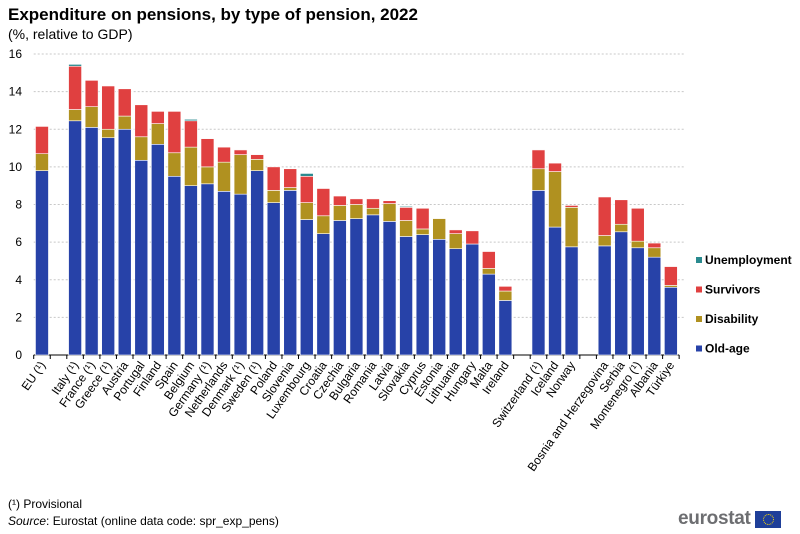  Describe the element at coordinates (699, 348) in the screenshot. I see `legend-swatch-old-age` at that location.